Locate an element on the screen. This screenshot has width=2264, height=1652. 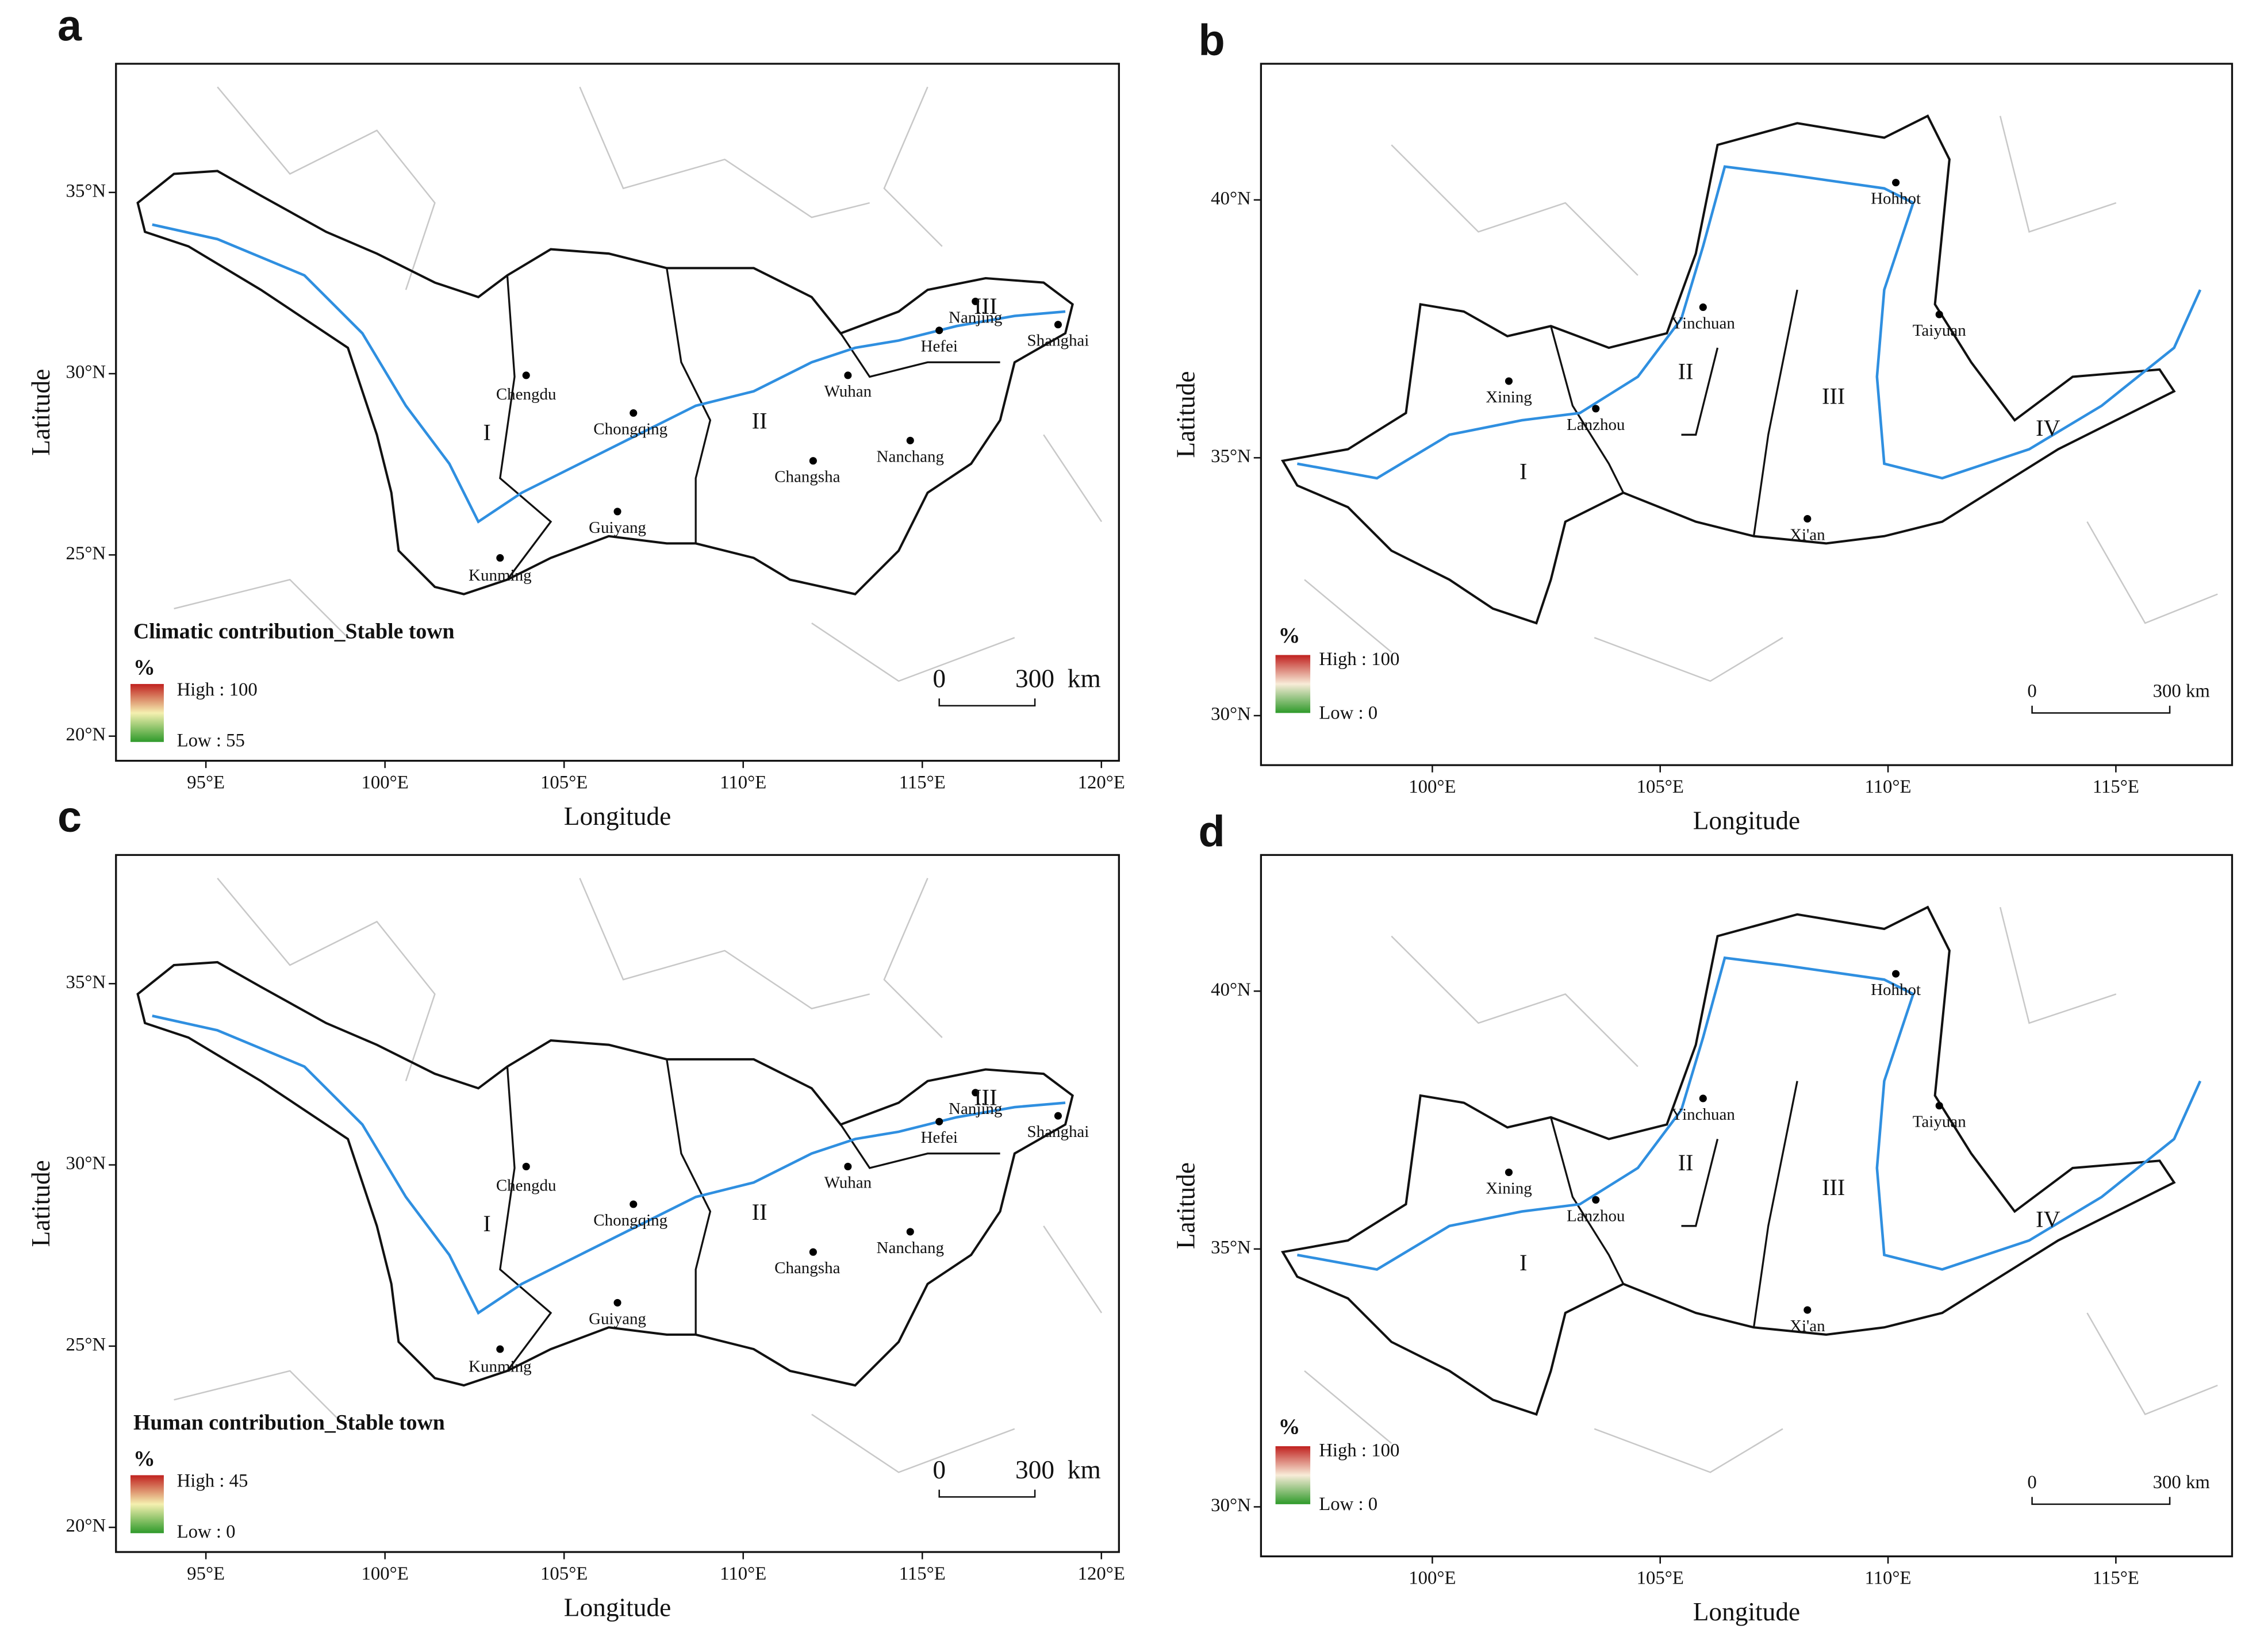
city-label: Hohhot is located at coordinates (1896, 990).